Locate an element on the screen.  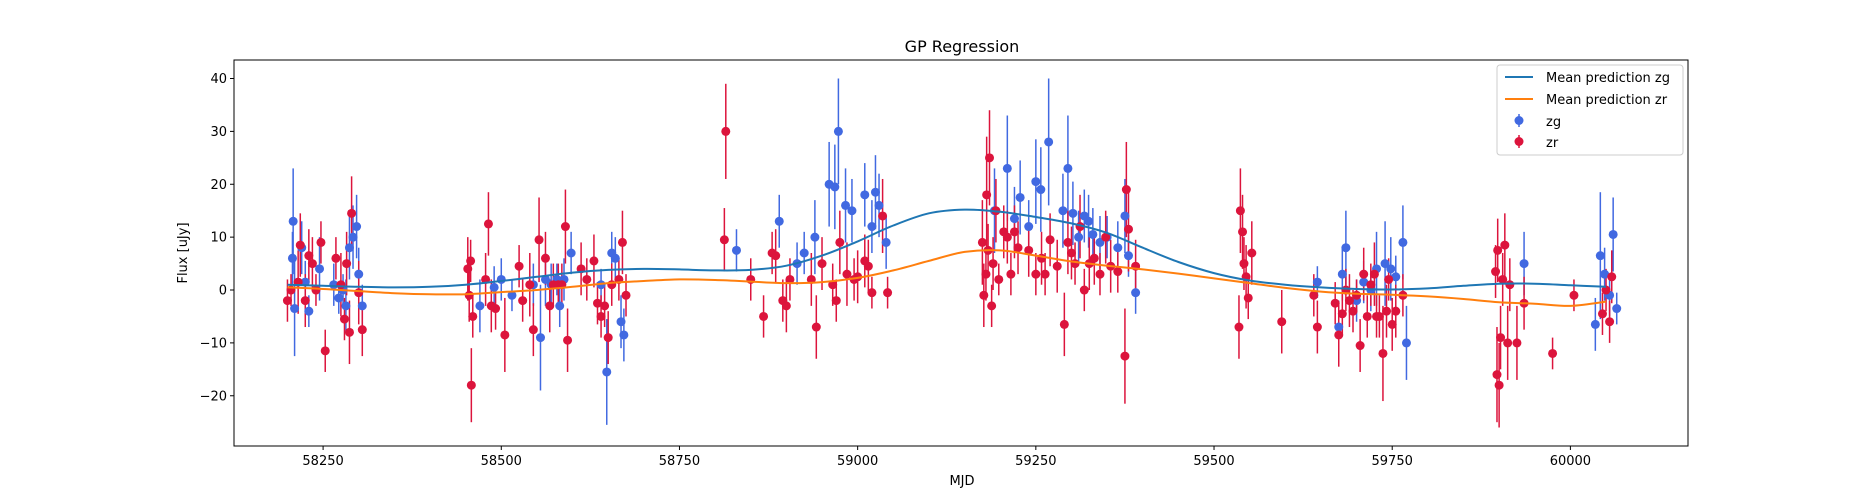
x-tick-label: 60000 is located at coordinates (1570, 461).